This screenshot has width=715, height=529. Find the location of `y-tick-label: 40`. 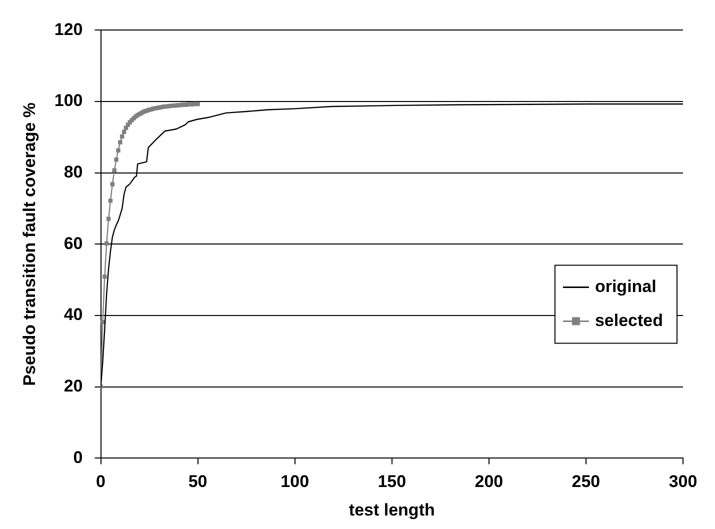

y-tick-label: 40 is located at coordinates (73, 314).